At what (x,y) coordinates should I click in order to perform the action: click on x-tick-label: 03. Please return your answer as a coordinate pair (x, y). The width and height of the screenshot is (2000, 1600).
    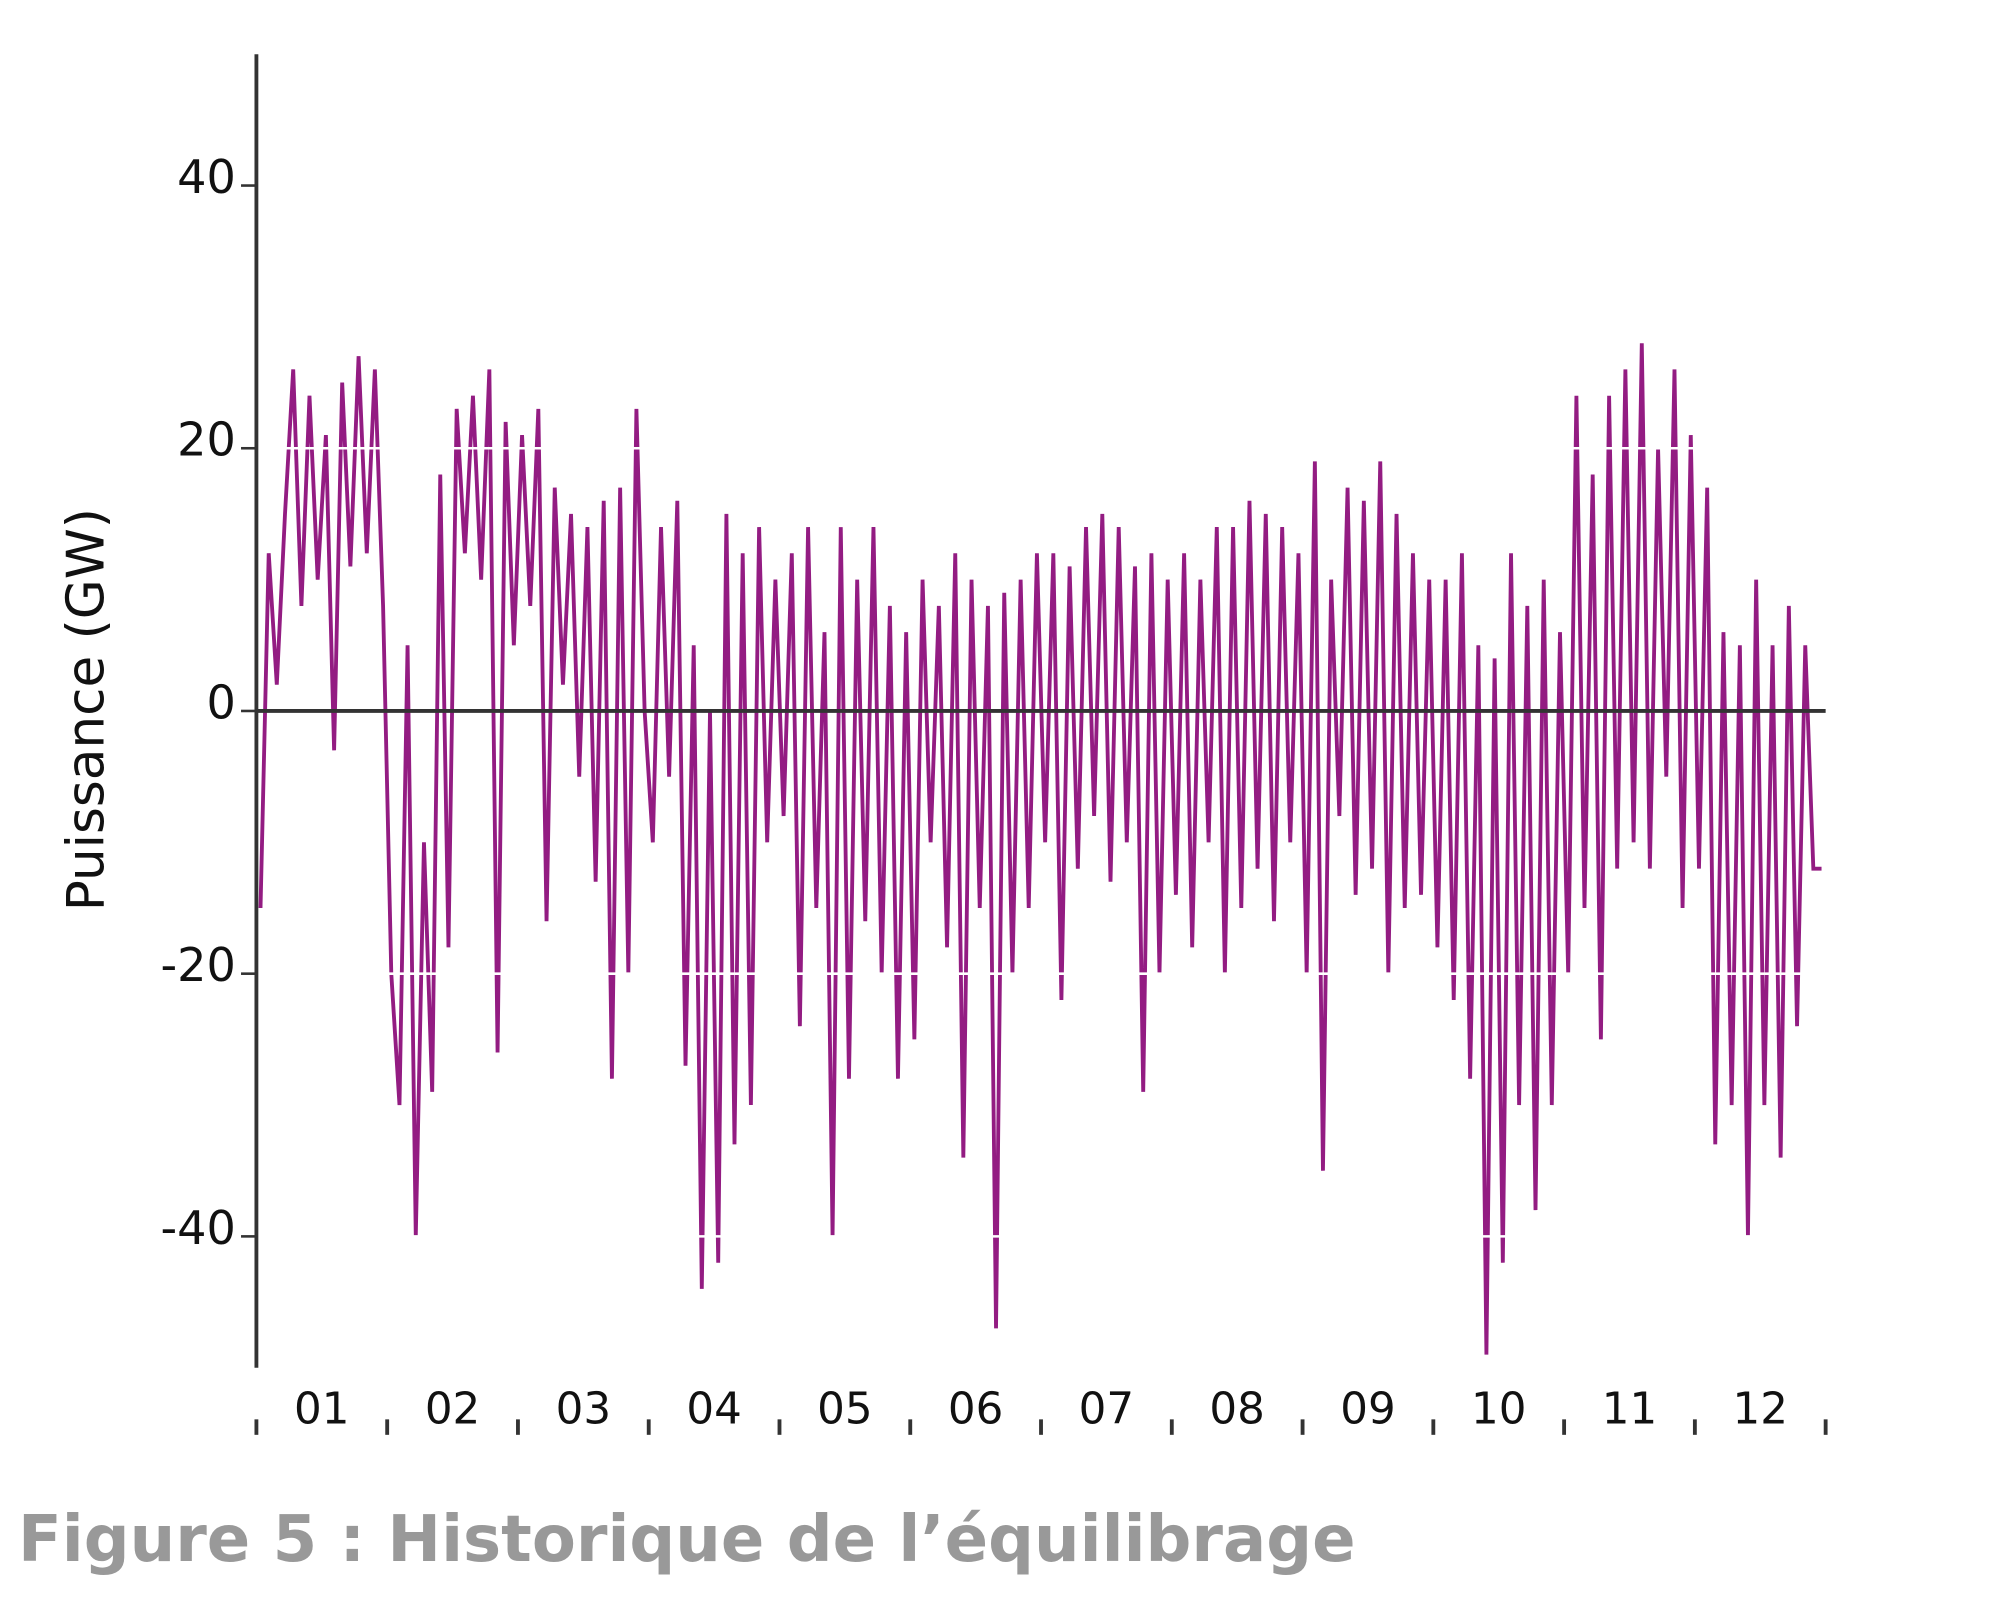
    Looking at the image, I should click on (583, 1409).